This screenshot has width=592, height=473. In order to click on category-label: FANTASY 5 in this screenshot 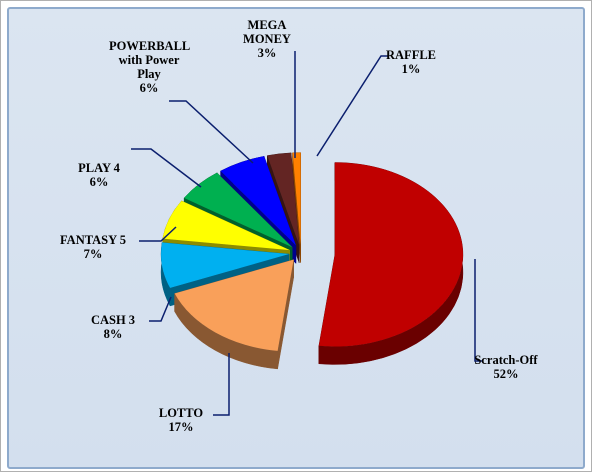, I will do `click(93, 240)`.